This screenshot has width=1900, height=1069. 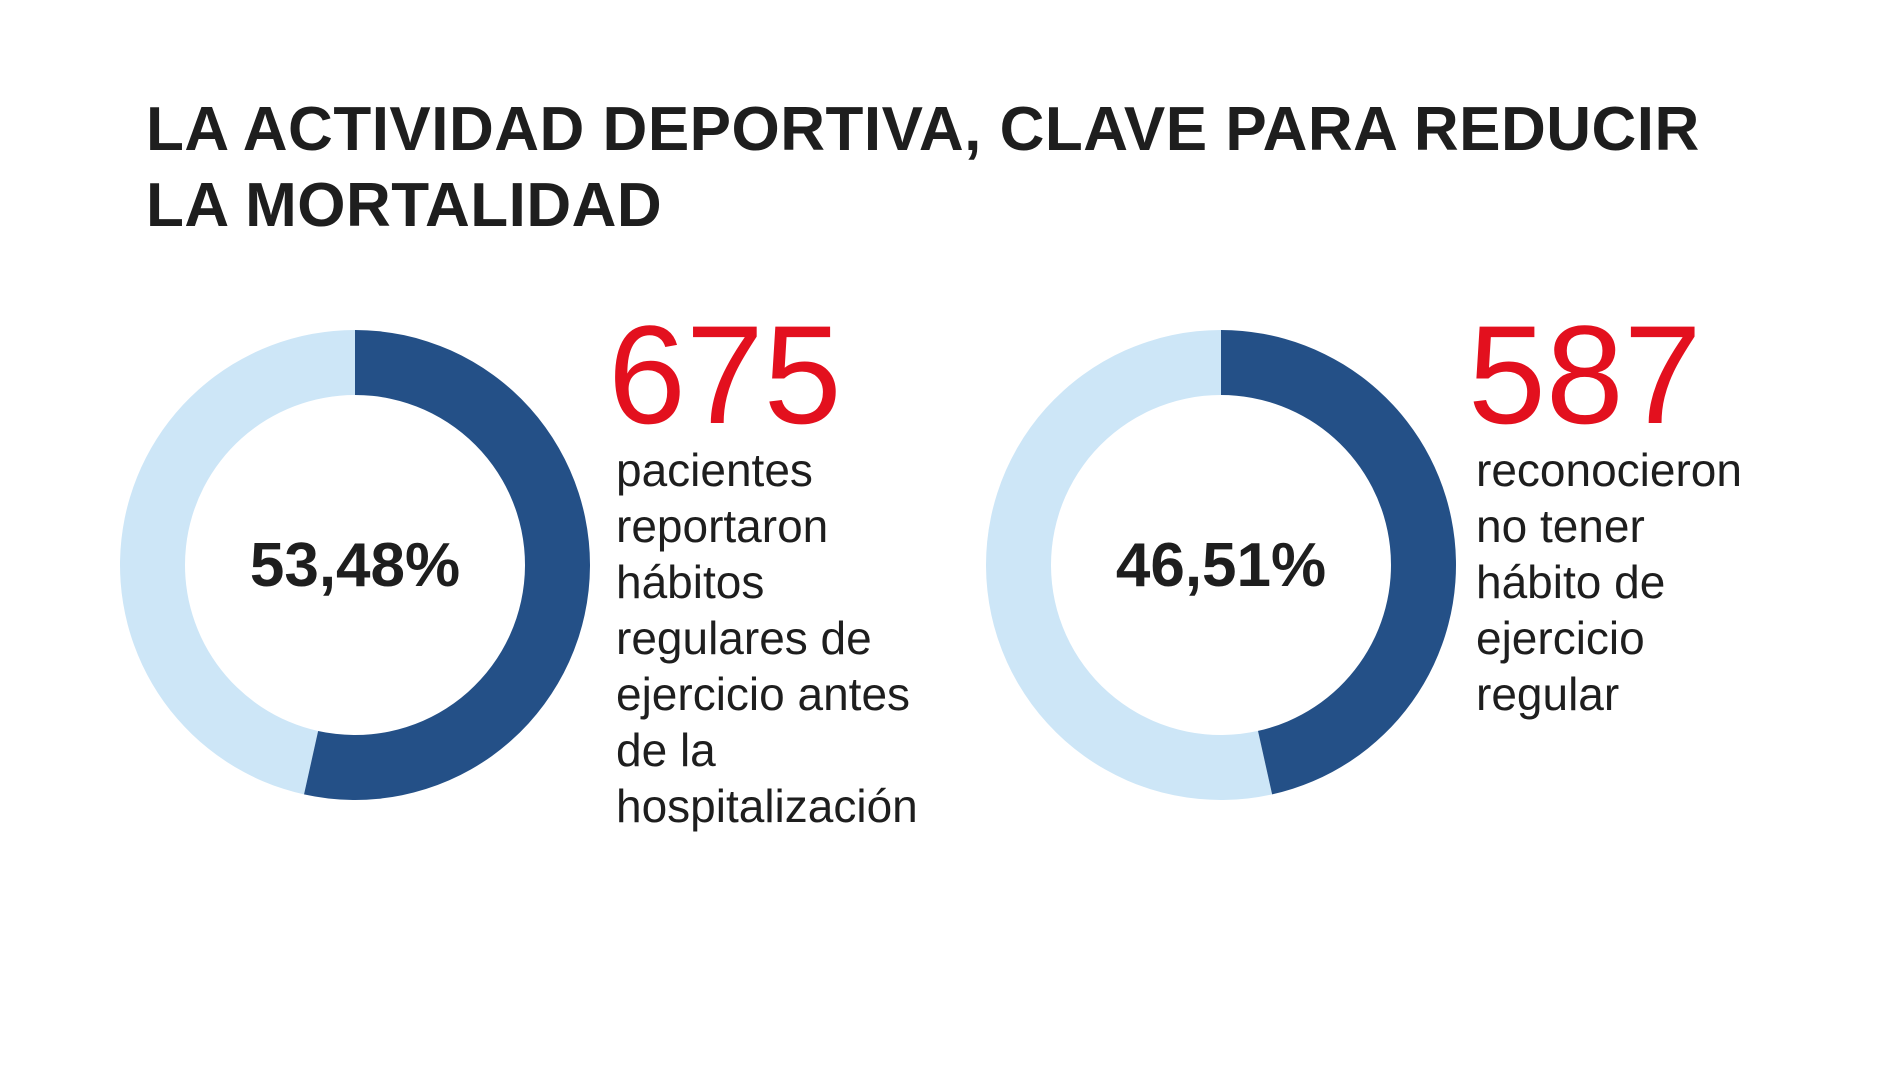 I want to click on donut-chart-2: 46,51%, so click(x=1221, y=565).